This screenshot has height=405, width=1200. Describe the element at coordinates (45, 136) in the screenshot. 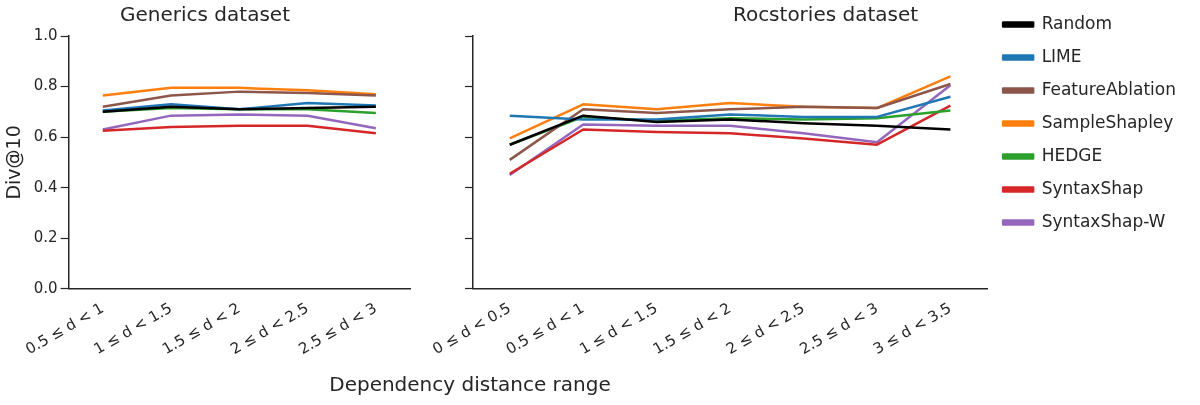

I see `y-tick-label: 0.6` at that location.